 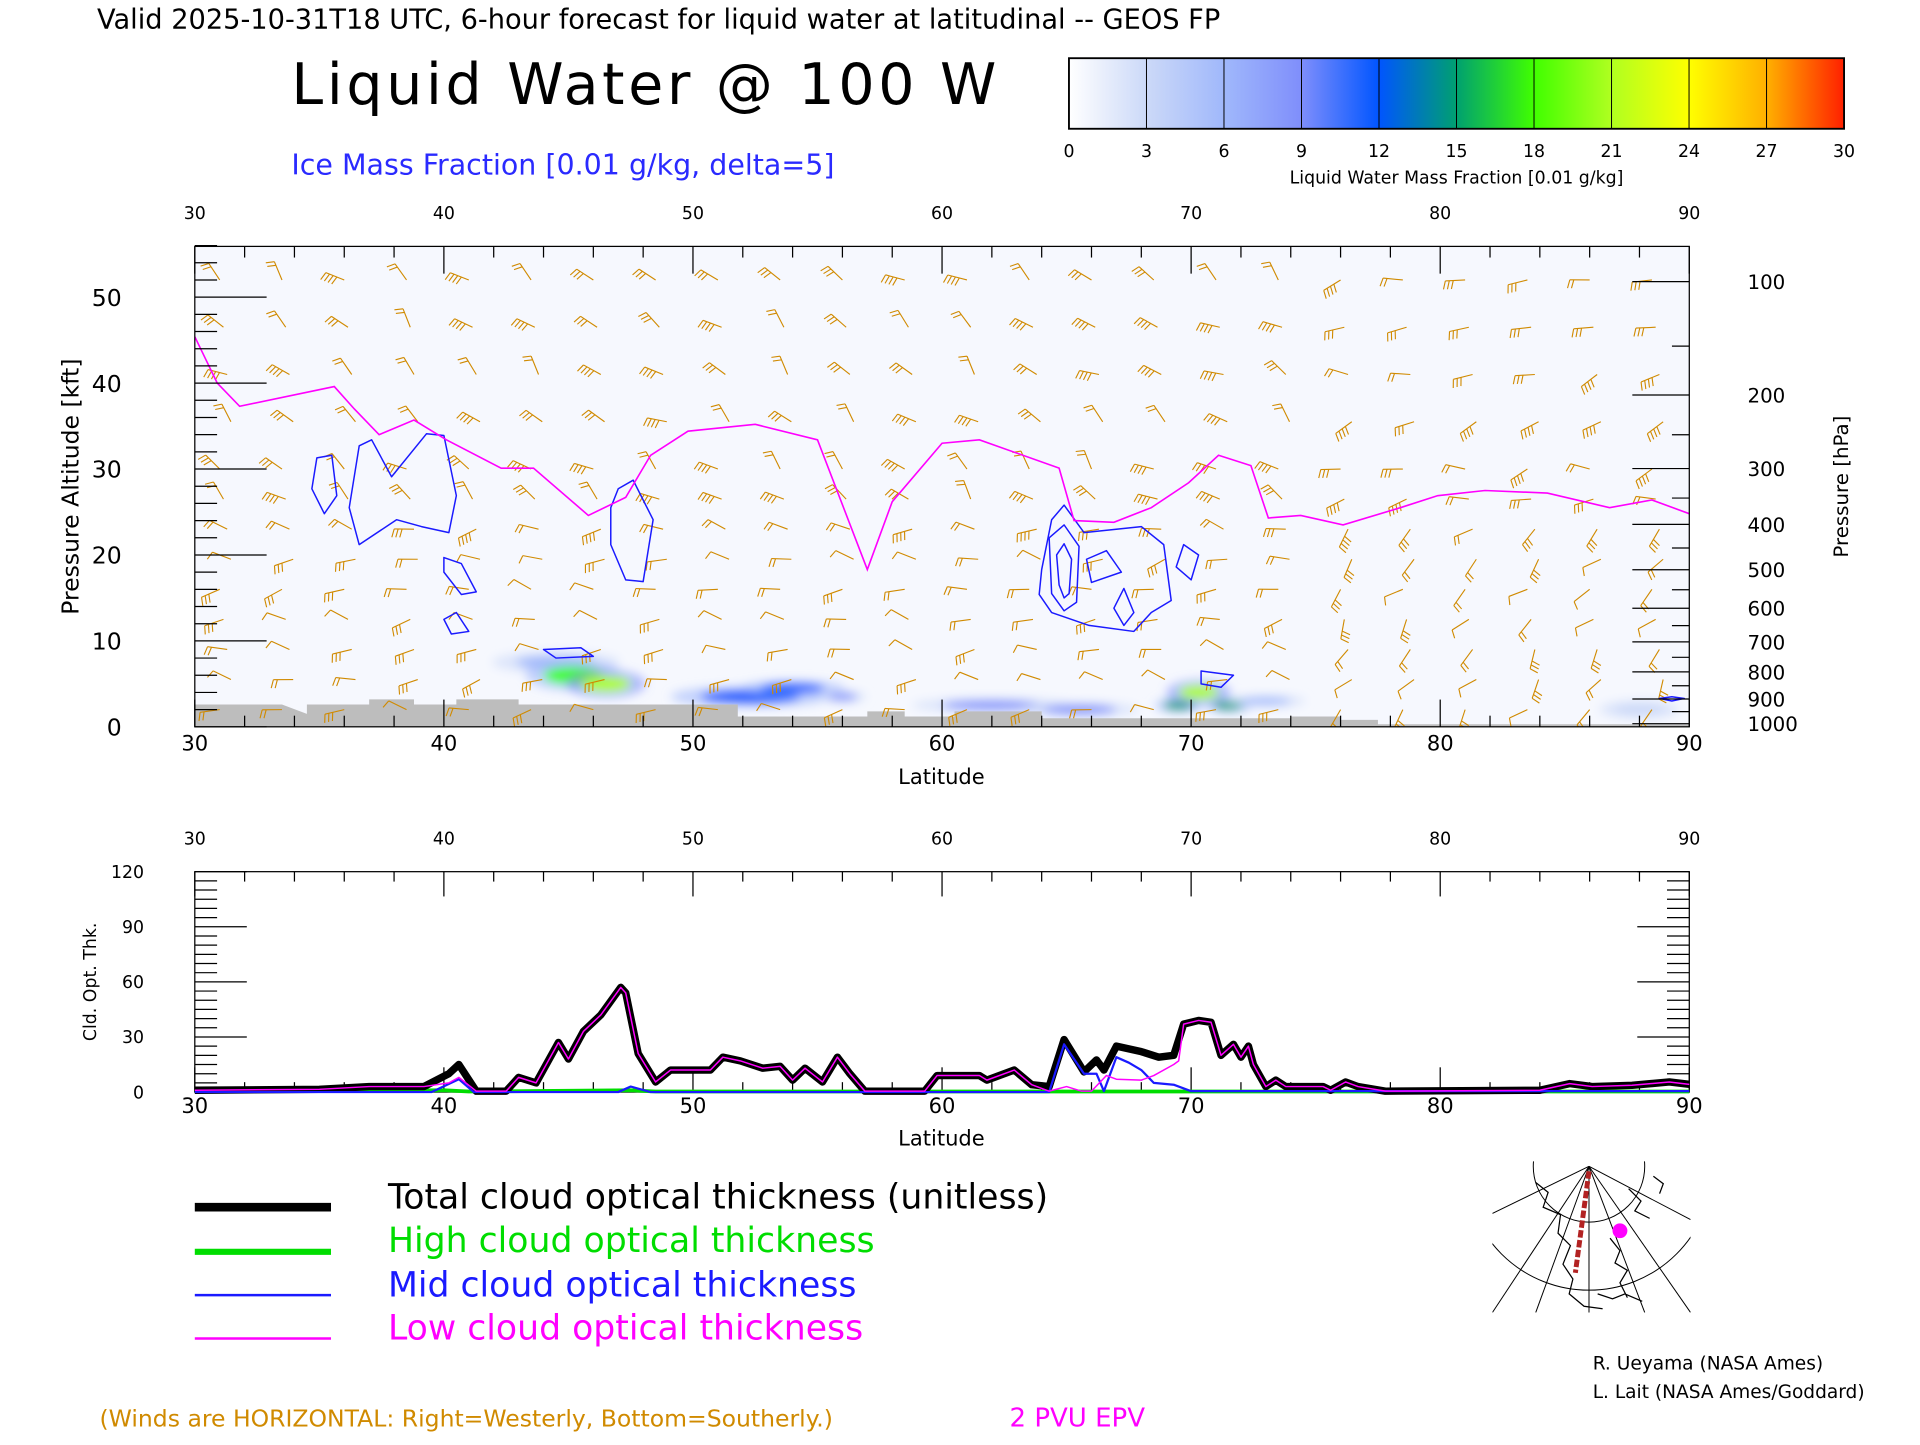 I want to click on credit-lait: L. Lait (NASA Ames/Goddard), so click(x=1729, y=1392).